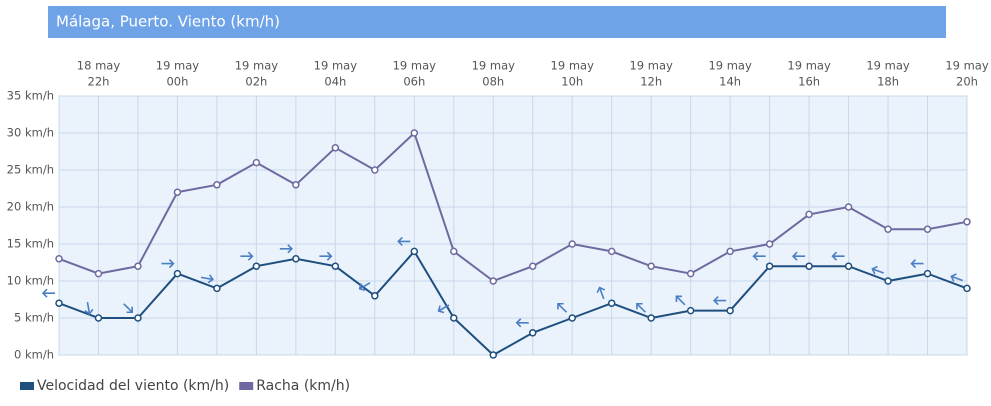 The width and height of the screenshot is (991, 406). Describe the element at coordinates (335, 82) in the screenshot. I see `x-tick-label: 04h` at that location.